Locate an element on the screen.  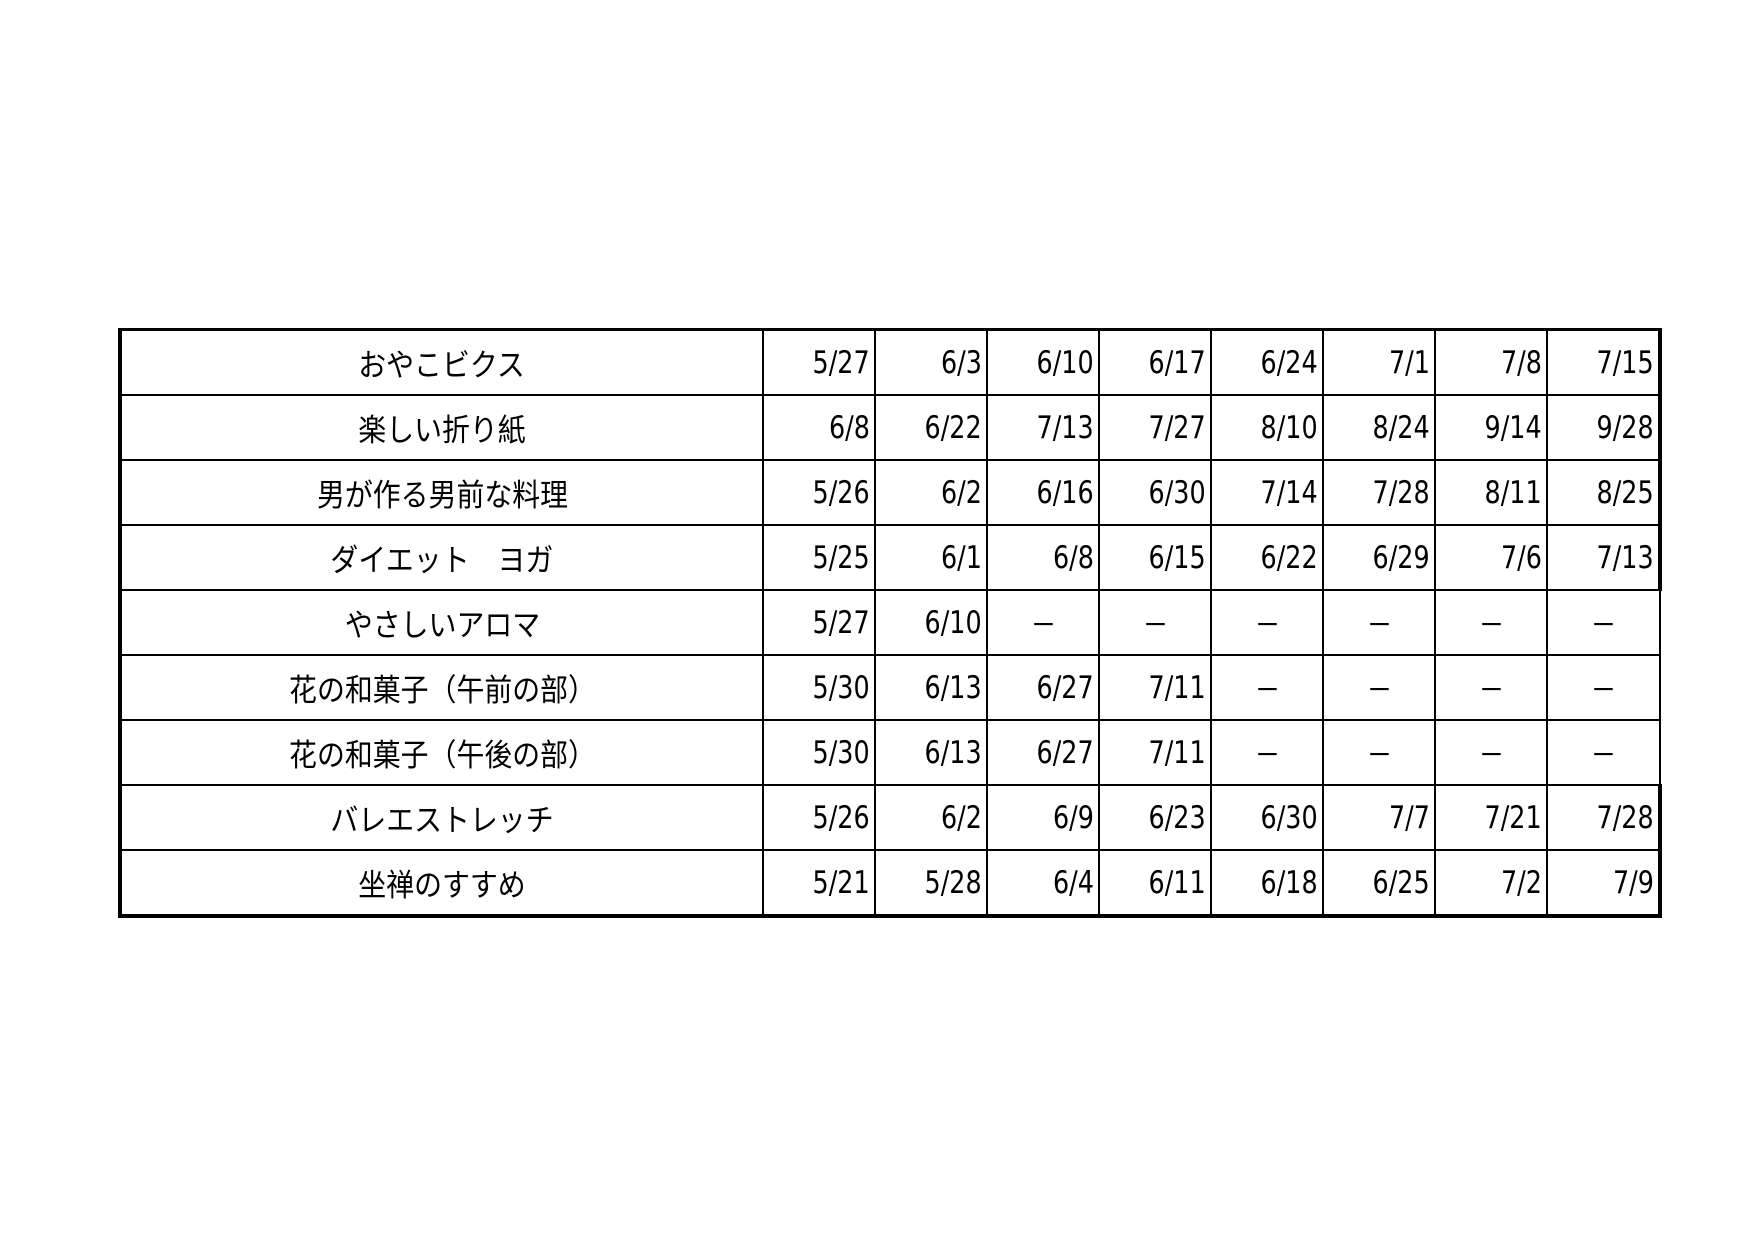
date-cell: 6/16 is located at coordinates (1043, 492).